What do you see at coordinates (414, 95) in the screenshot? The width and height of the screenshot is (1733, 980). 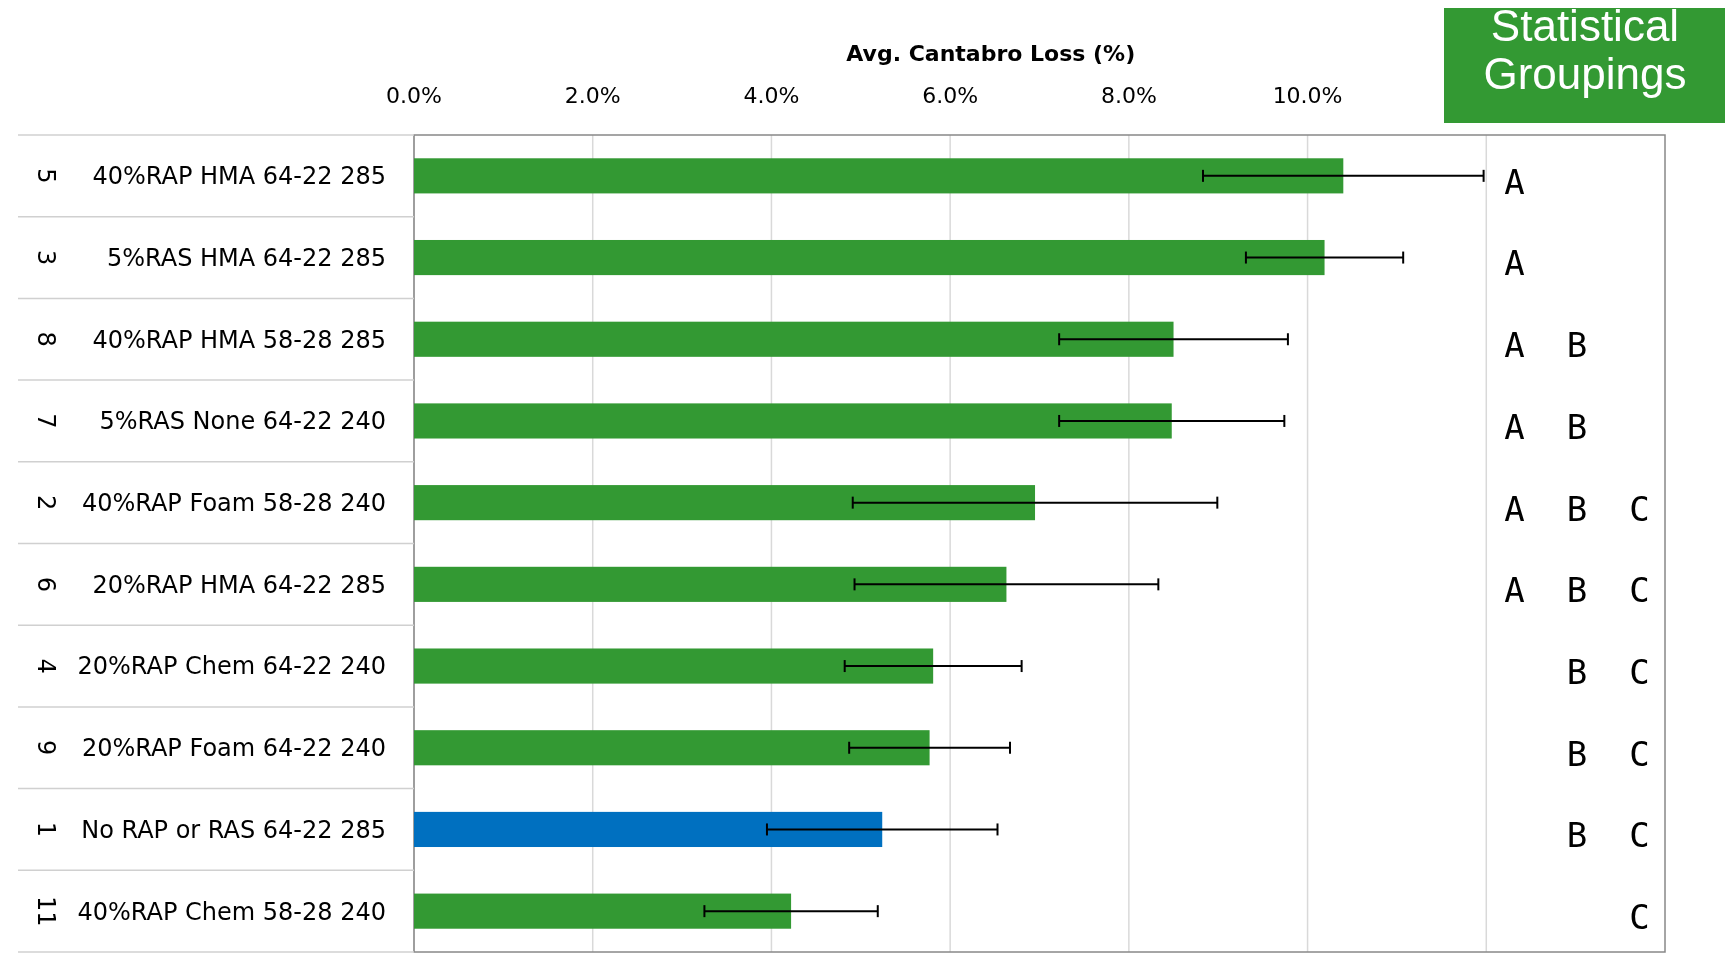 I see `x-tick-label: 0.0%` at bounding box center [414, 95].